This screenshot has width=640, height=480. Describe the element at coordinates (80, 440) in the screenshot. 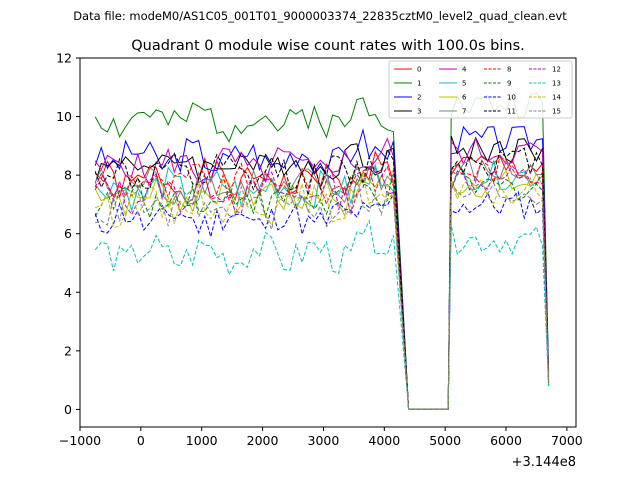

I see `x-tick-label: −1000` at that location.